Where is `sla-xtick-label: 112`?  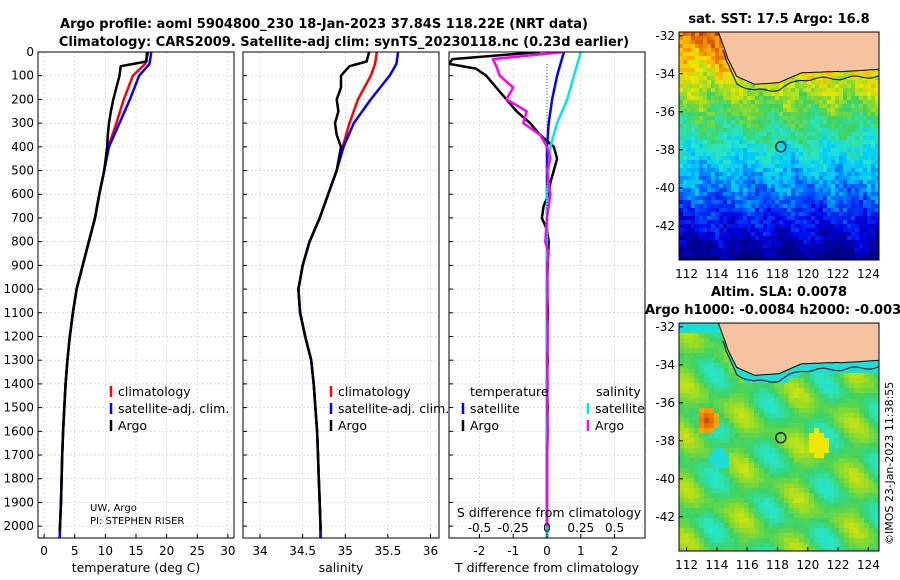 sla-xtick-label: 112 is located at coordinates (686, 565).